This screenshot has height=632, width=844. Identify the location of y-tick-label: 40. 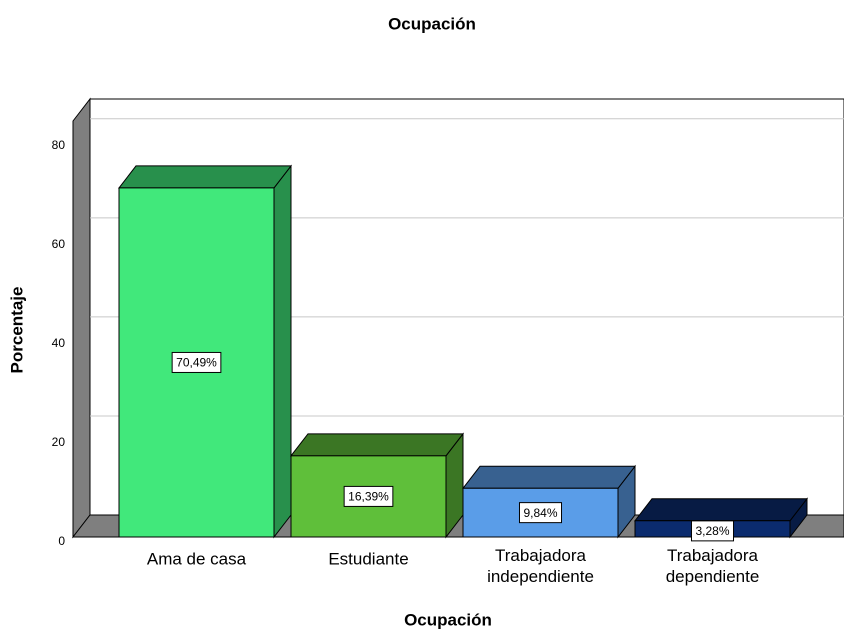
(59, 343).